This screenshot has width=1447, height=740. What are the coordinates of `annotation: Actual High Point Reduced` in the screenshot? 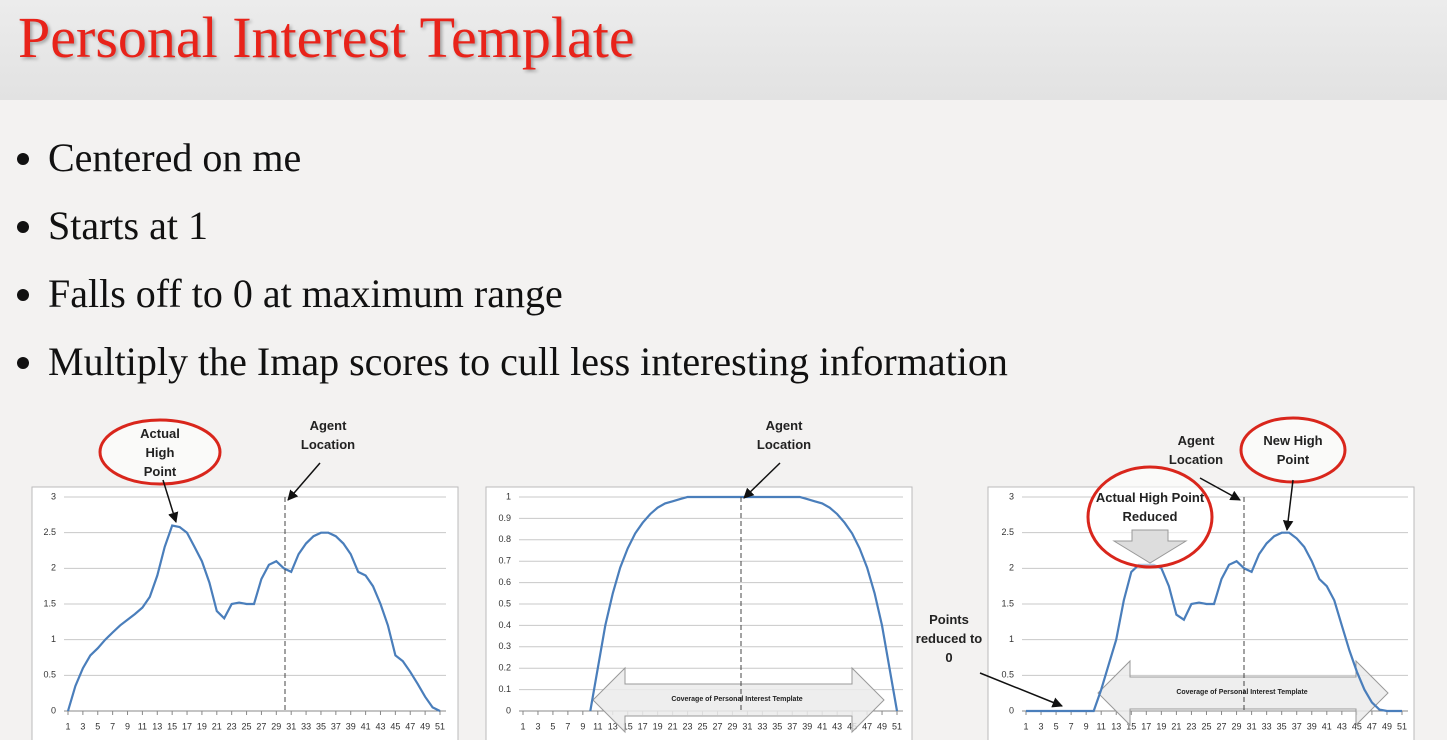 It's located at (1150, 507).